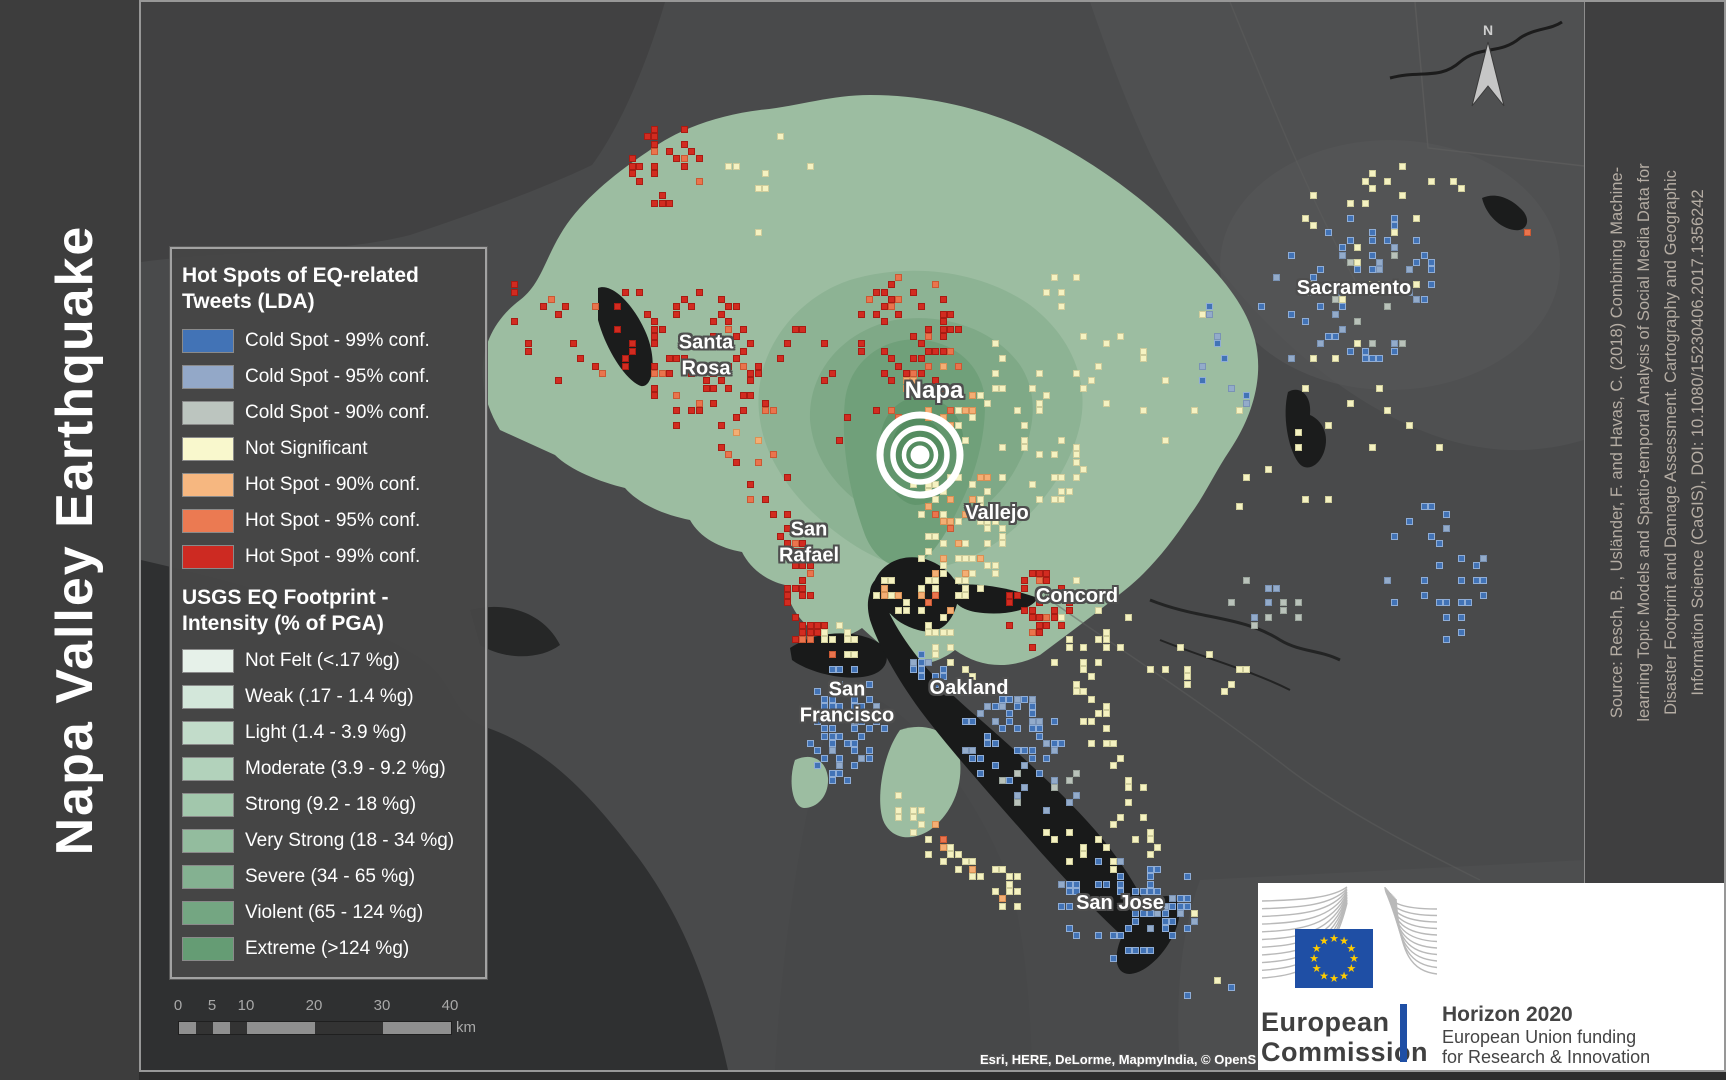  I want to click on sf-peninsula-land, so click(903, 879).